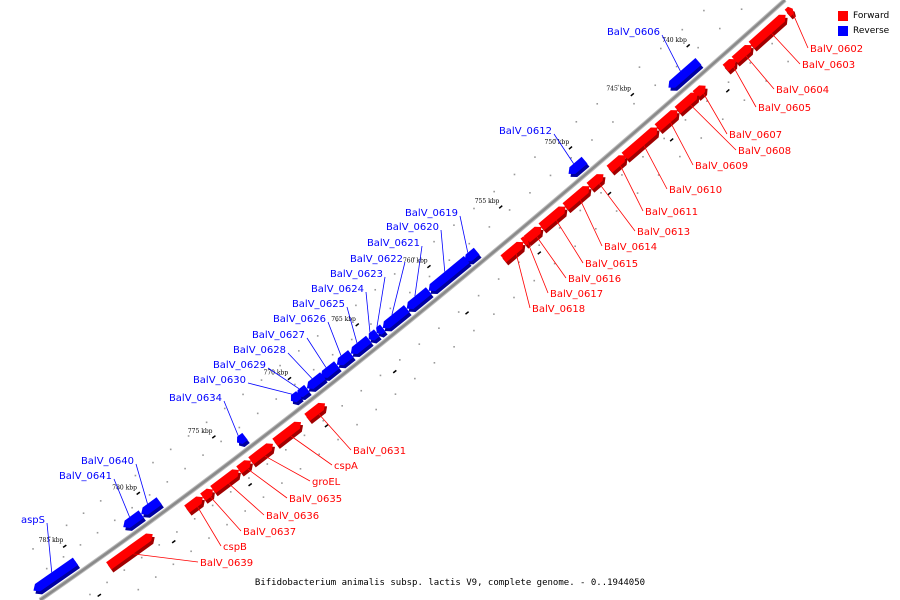 The image size is (900, 600). Describe the element at coordinates (346, 466) in the screenshot. I see `gene-label-cspA: cspA` at that location.